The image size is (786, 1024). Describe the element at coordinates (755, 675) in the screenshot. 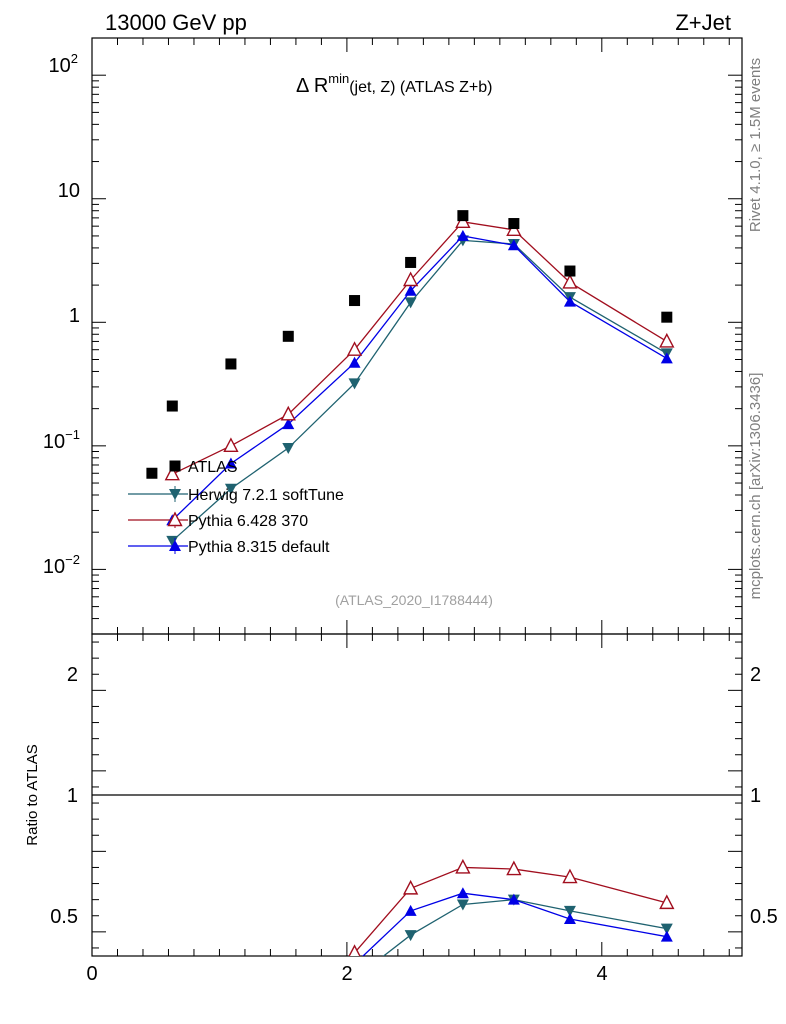

I see `ratio-ytick-label-2-right: 2` at that location.